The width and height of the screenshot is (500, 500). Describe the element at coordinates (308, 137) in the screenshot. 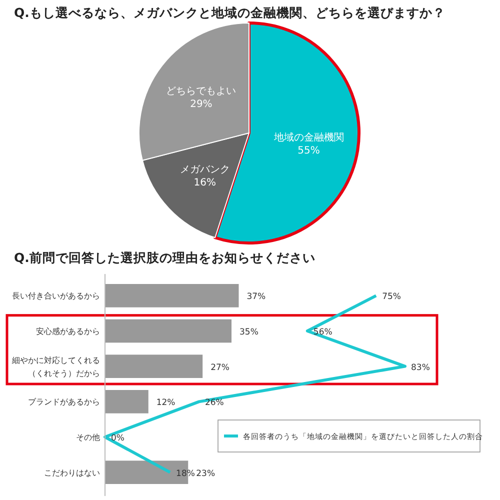

I see `slice-label: 地域の金融機関` at that location.